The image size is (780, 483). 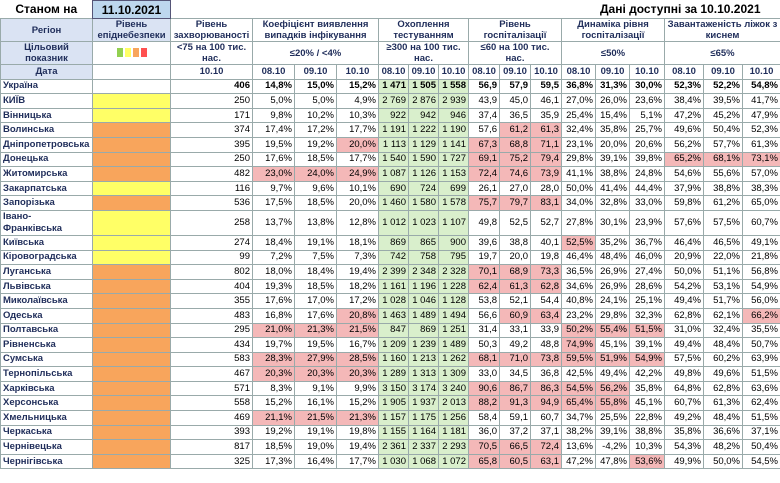 What do you see at coordinates (423, 461) in the screenshot?
I see `value: 1 068` at bounding box center [423, 461].